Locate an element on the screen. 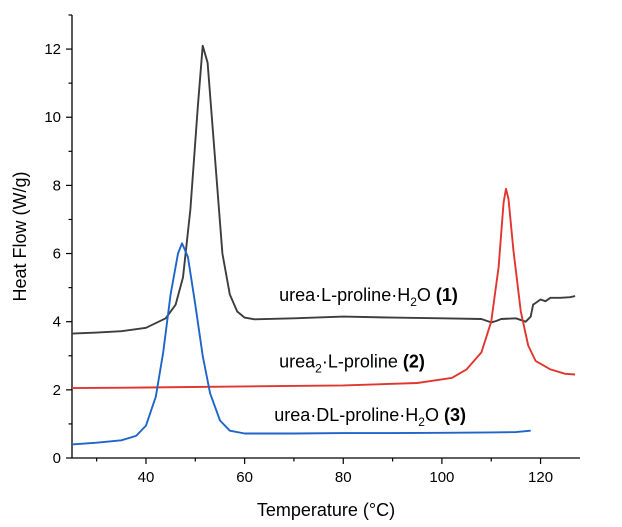 This screenshot has height=527, width=622. y-tick-label: 10 is located at coordinates (52, 117).